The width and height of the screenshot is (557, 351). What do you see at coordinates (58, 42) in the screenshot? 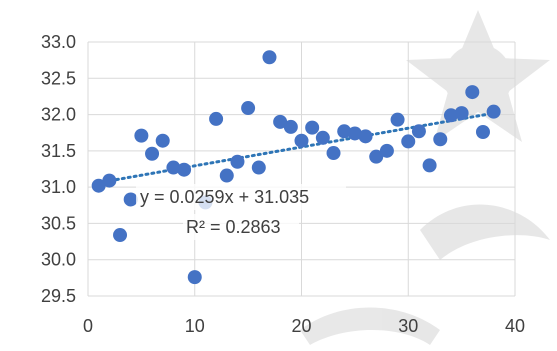
I see `y-tick-label: 33.0` at bounding box center [58, 42].